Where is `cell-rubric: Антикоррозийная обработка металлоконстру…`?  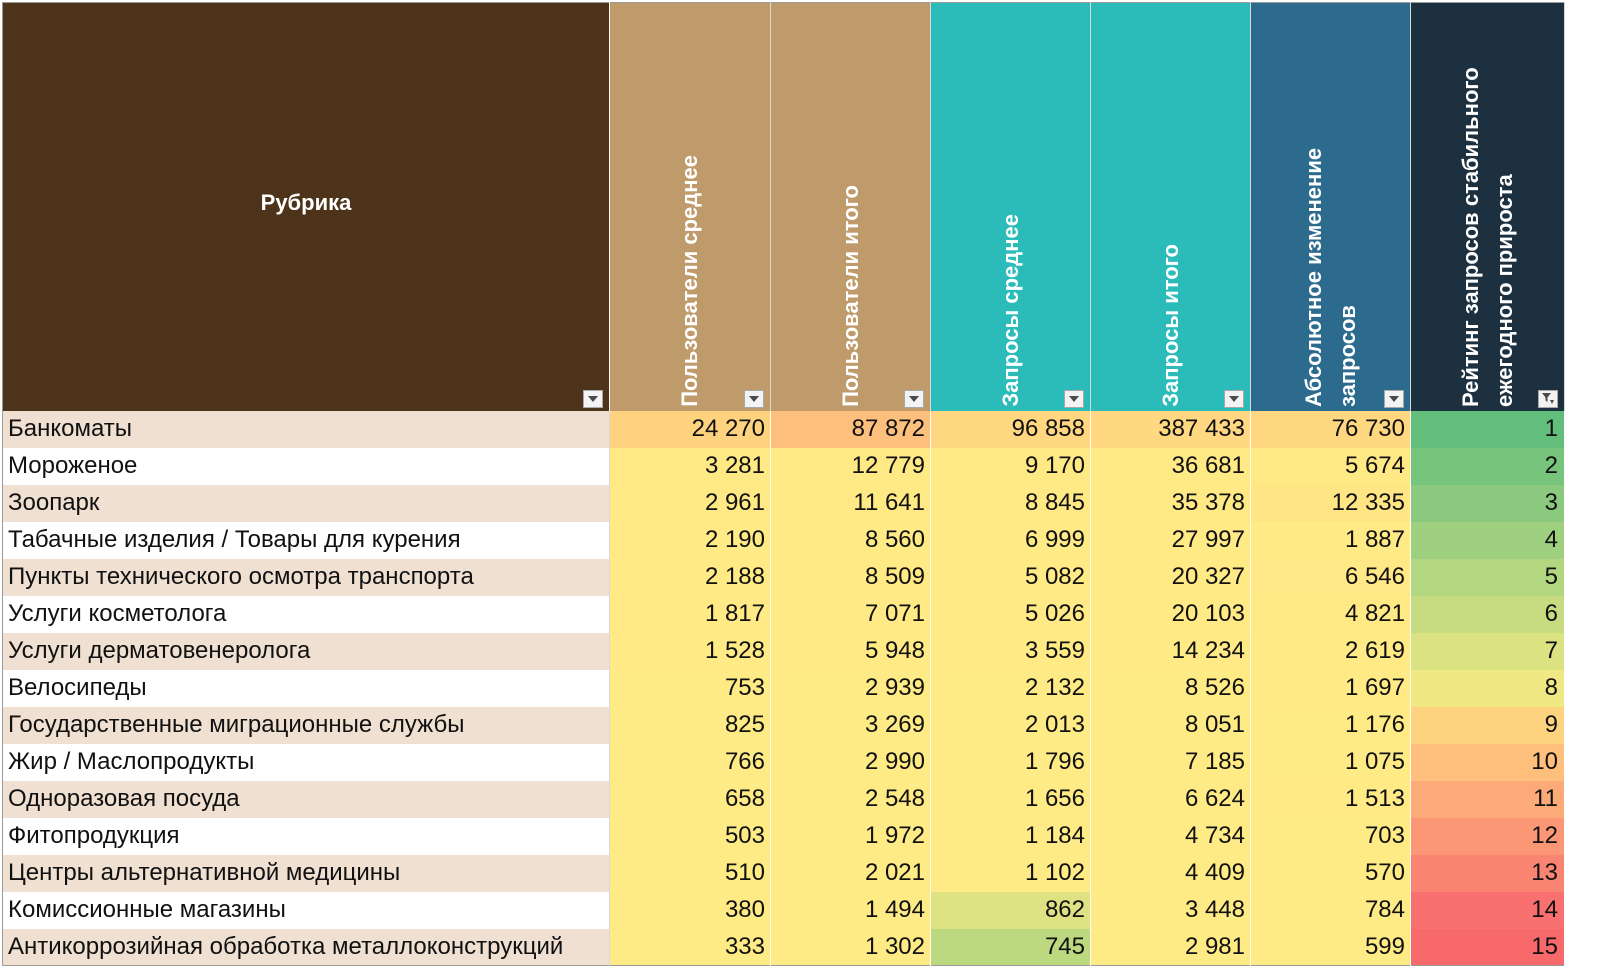
cell-rubric: Антикоррозийная обработка металлоконстру… is located at coordinates (306, 947).